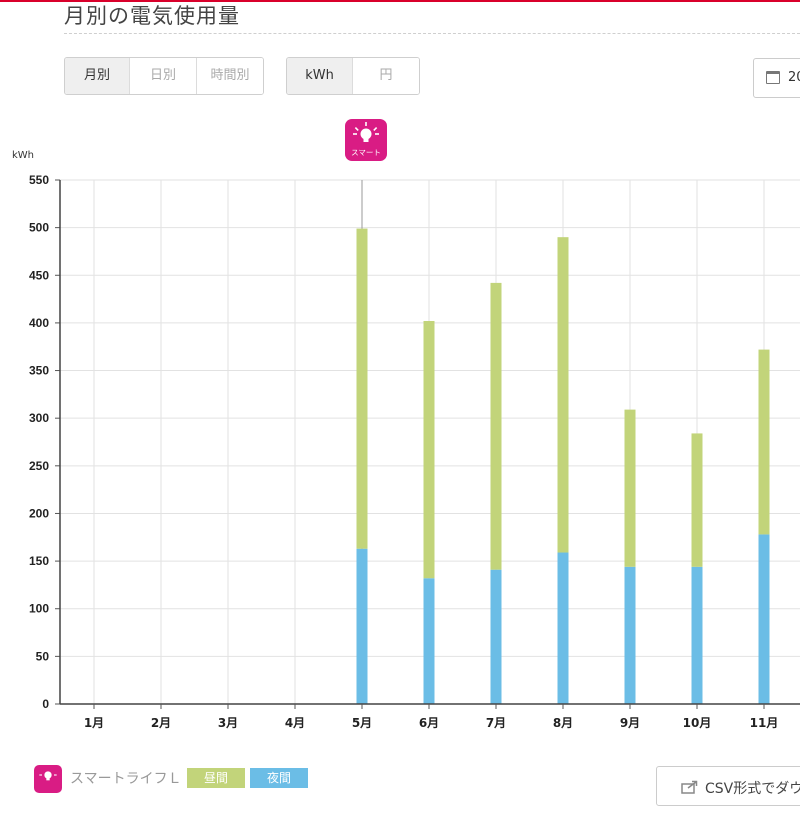  Describe the element at coordinates (362, 723) in the screenshot. I see `x-tick-label: 5月` at that location.